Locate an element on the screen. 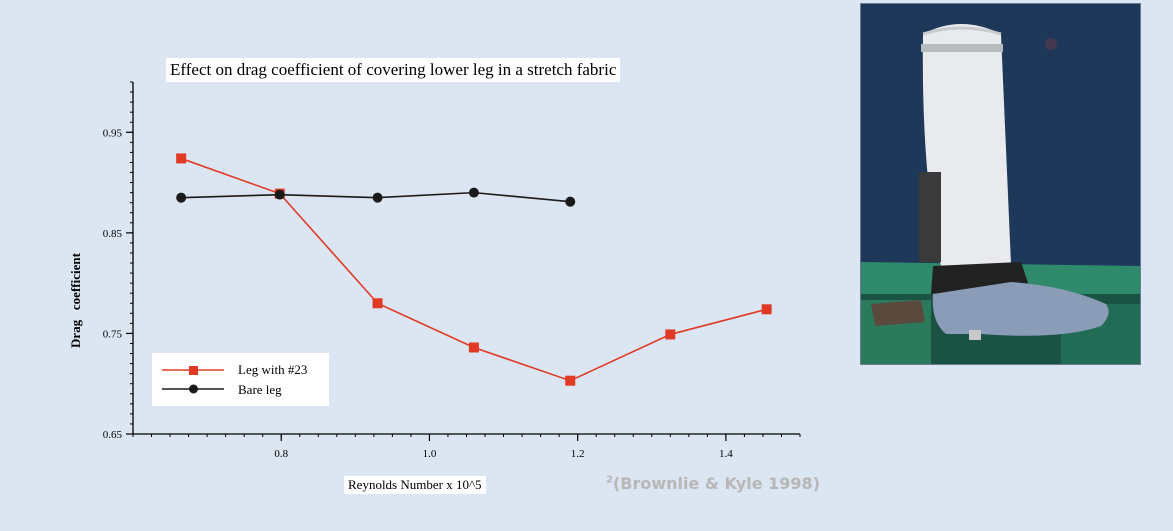 The width and height of the screenshot is (1173, 531). x-tick-label: 1.0 is located at coordinates (430, 454).